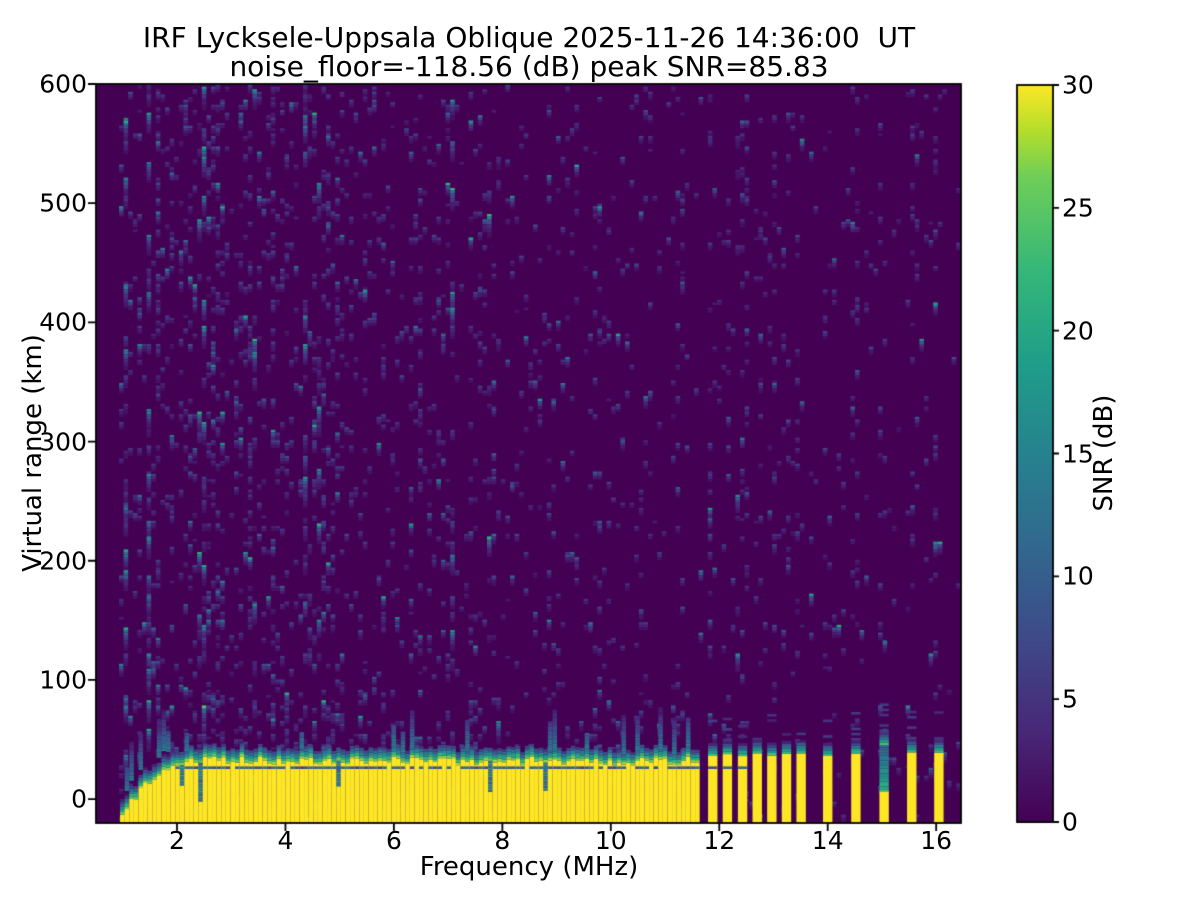  I want to click on x-tick-label: 14, so click(827, 840).